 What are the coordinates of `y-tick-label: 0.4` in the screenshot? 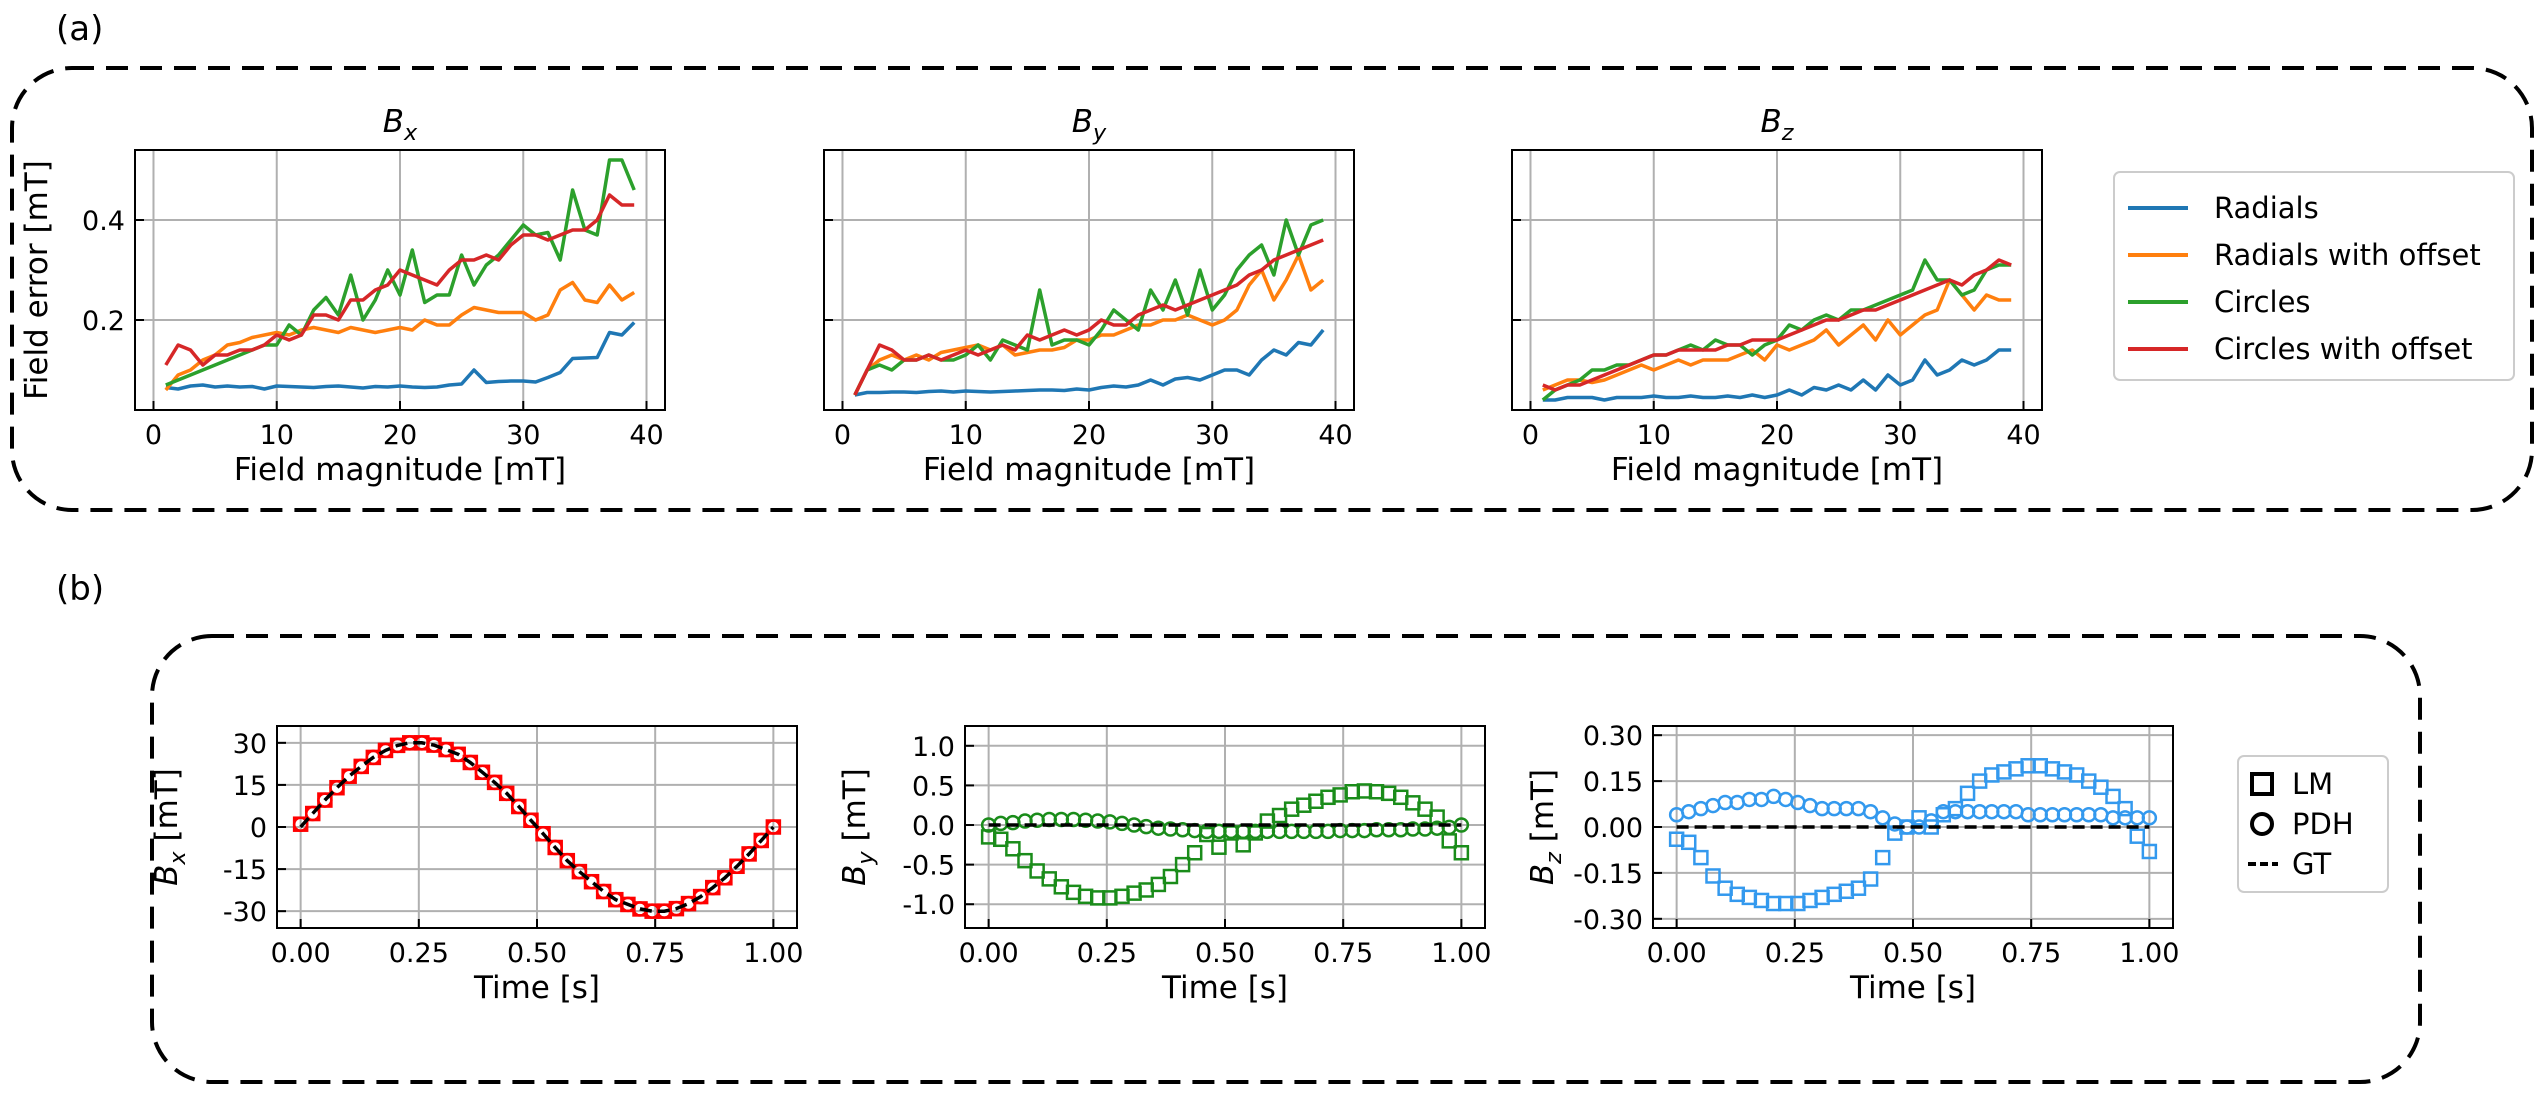 It's located at (103, 221).